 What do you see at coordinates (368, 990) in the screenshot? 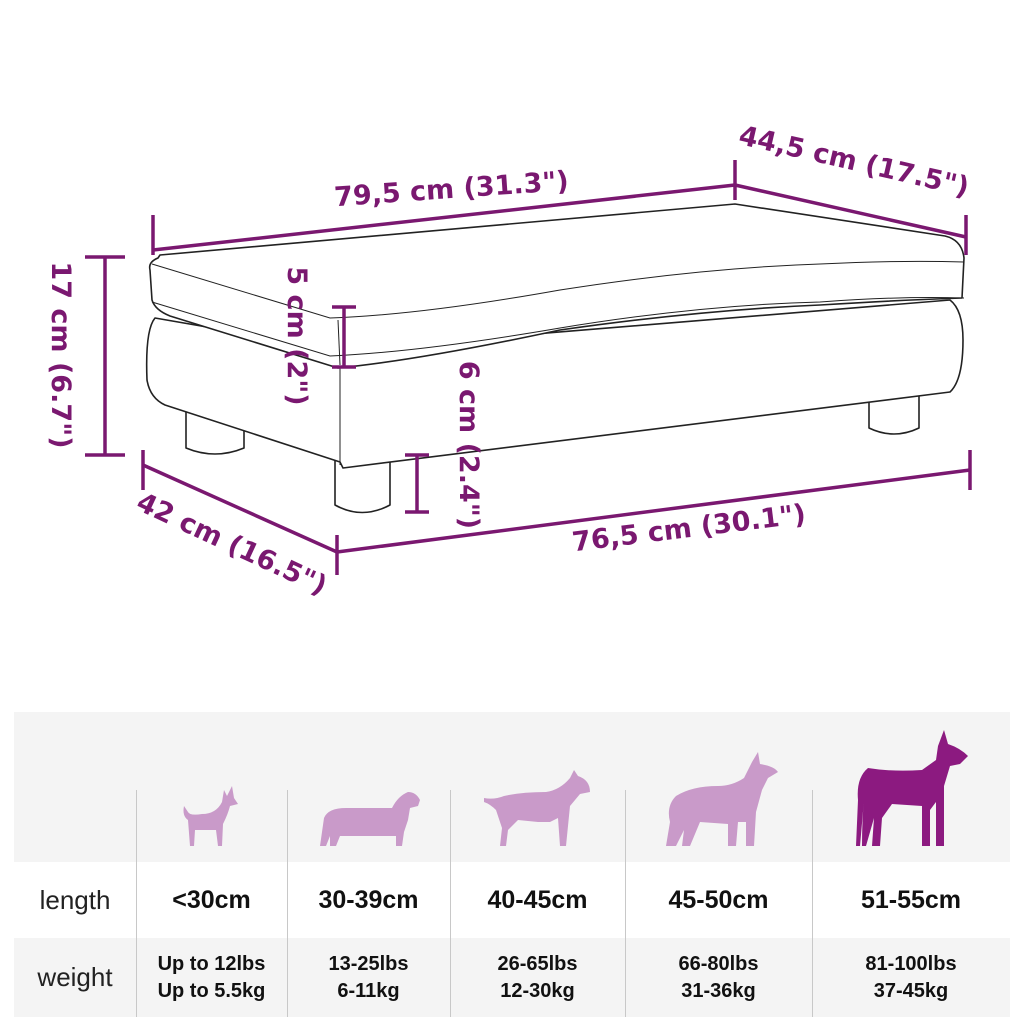
I see `weight-kg: 6-11kg` at bounding box center [368, 990].